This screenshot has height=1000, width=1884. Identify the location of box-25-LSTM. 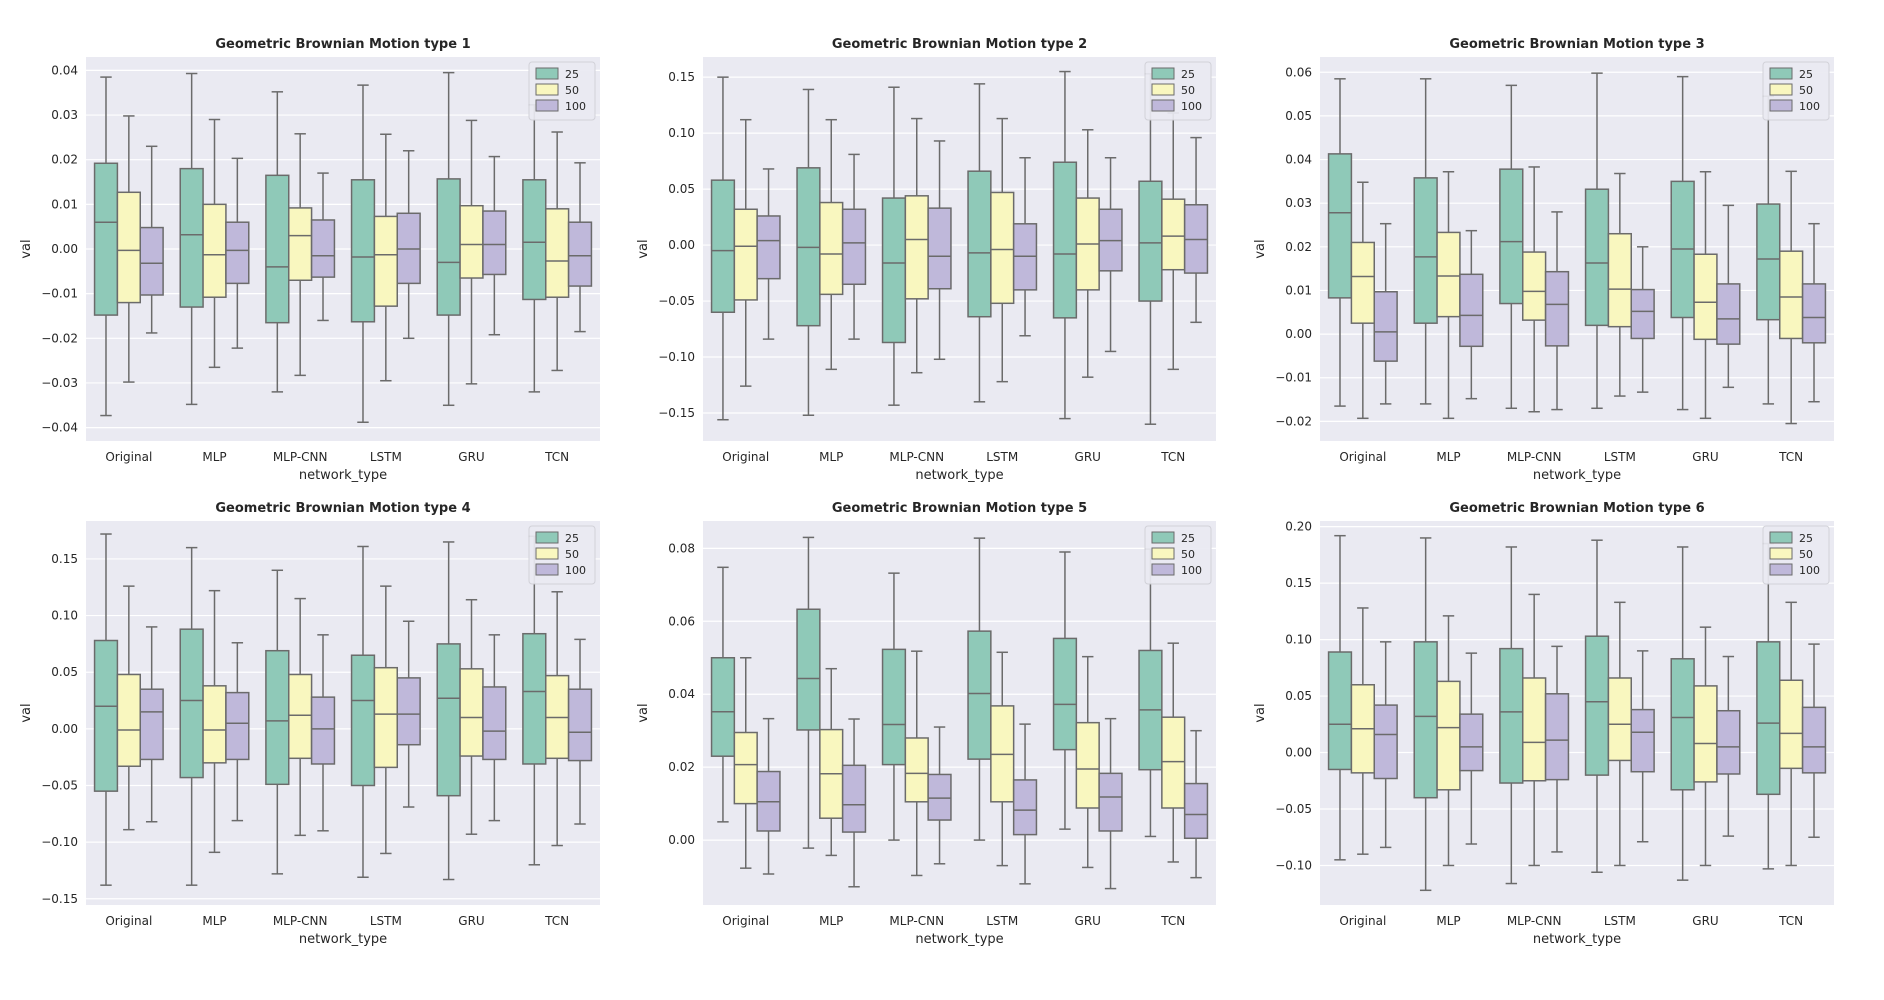
(979, 689).